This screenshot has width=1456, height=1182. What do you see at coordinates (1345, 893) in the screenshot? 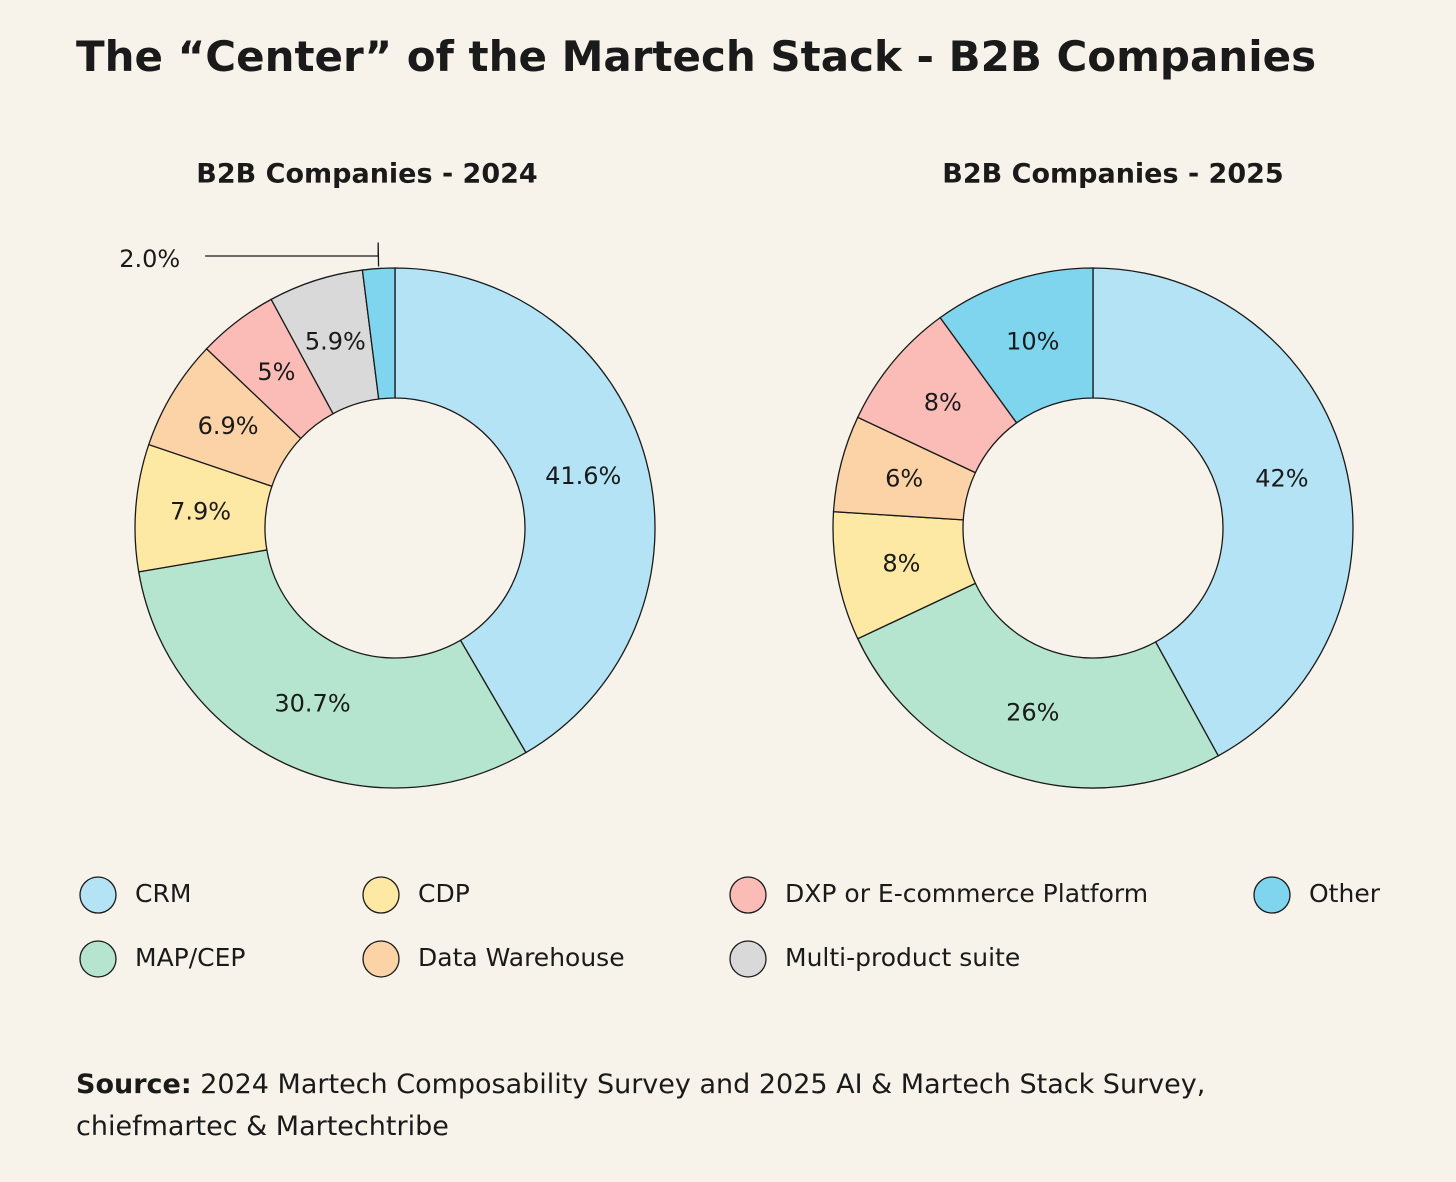
I see `legend-label: Other` at bounding box center [1345, 893].